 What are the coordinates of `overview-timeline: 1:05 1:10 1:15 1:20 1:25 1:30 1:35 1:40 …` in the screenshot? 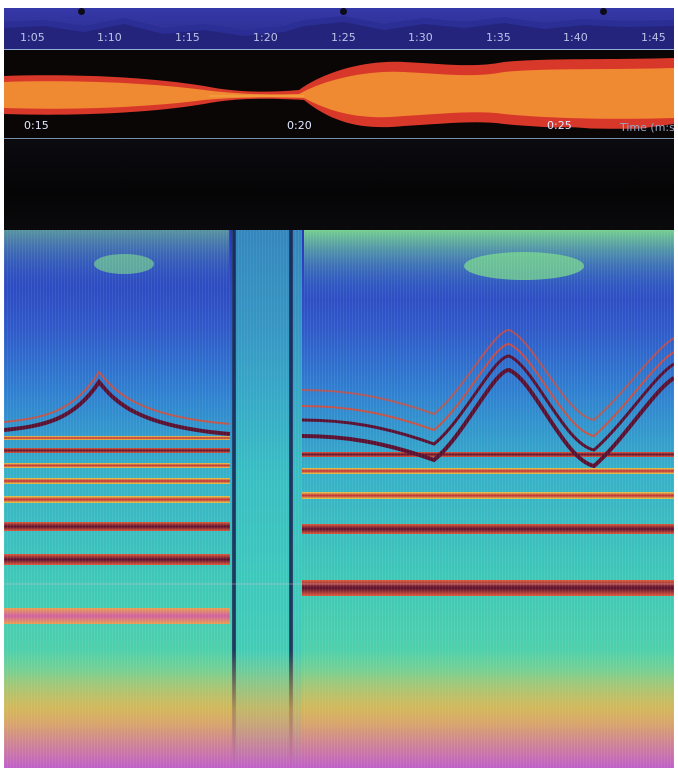 It's located at (339, 29).